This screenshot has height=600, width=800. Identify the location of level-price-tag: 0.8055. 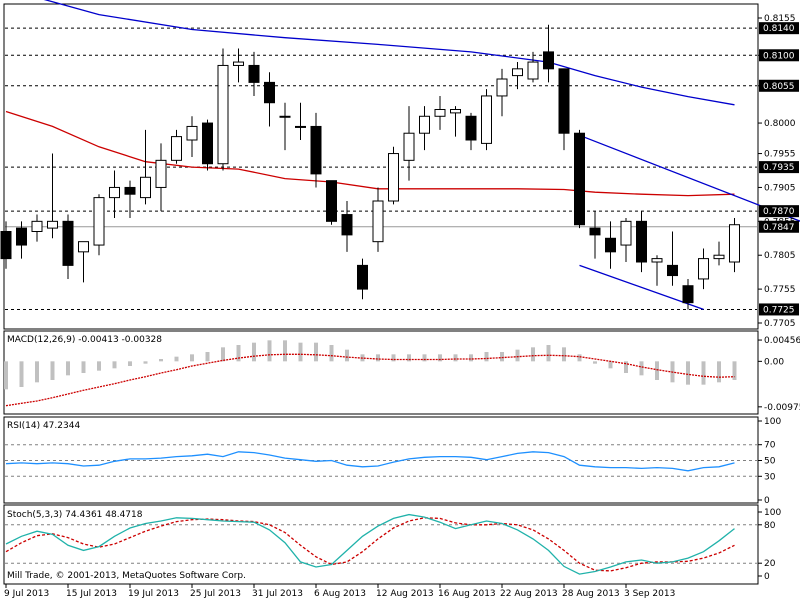
(779, 87).